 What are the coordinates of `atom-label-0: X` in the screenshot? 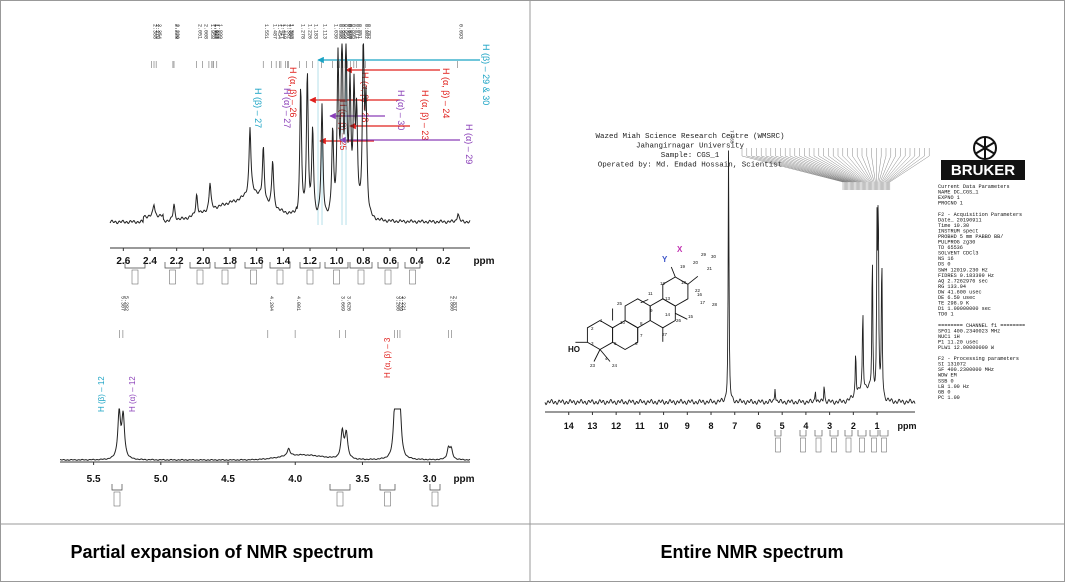 It's located at (680, 249).